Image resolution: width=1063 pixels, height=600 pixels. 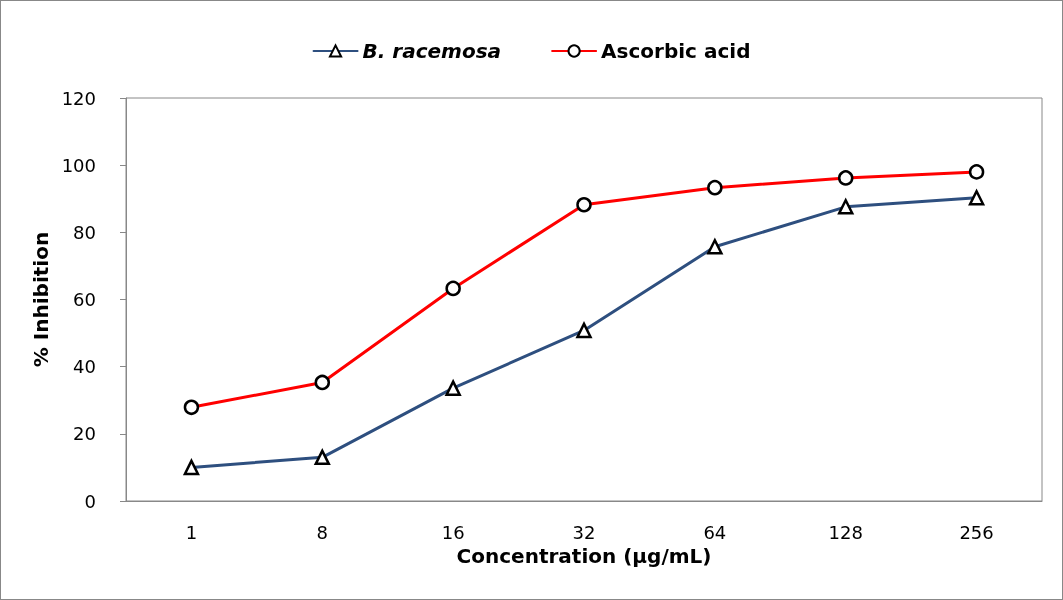 I want to click on legend-label: Ascorbic acid, so click(x=676, y=51).